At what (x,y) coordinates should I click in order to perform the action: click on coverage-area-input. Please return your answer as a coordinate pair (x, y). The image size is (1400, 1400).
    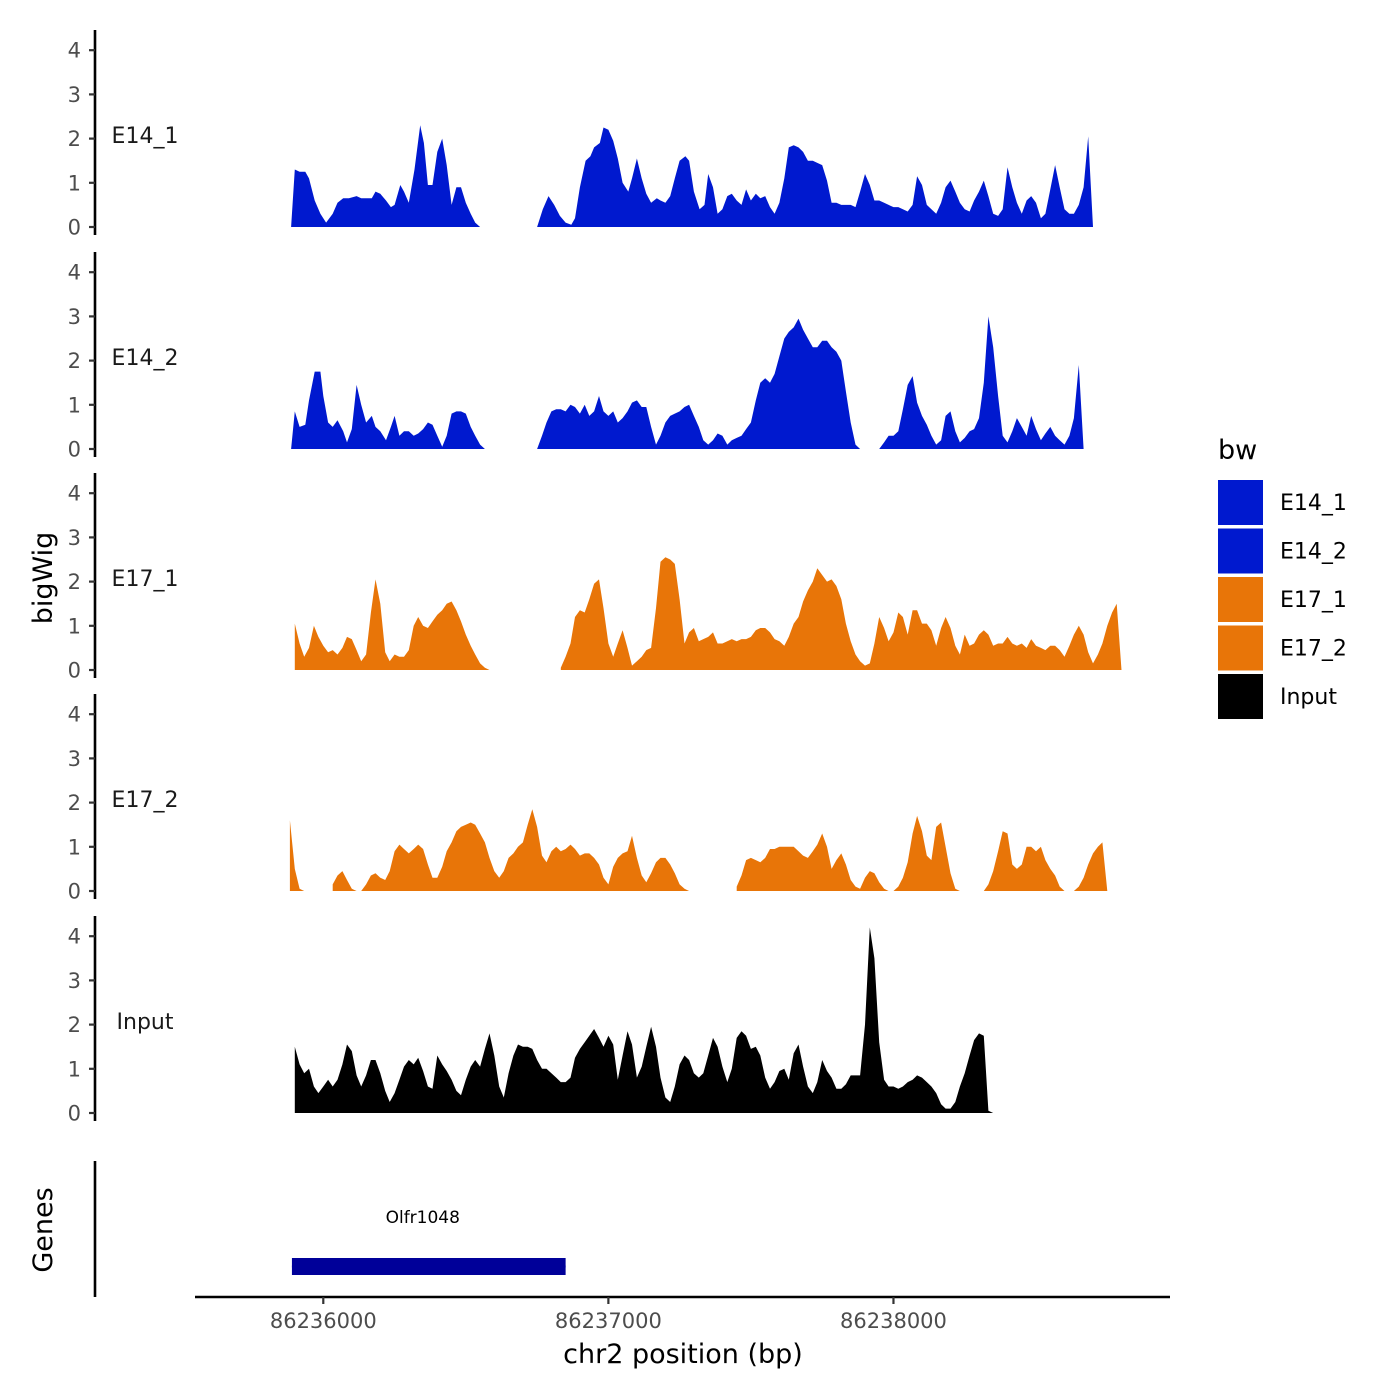
    Looking at the image, I should click on (710, 1020).